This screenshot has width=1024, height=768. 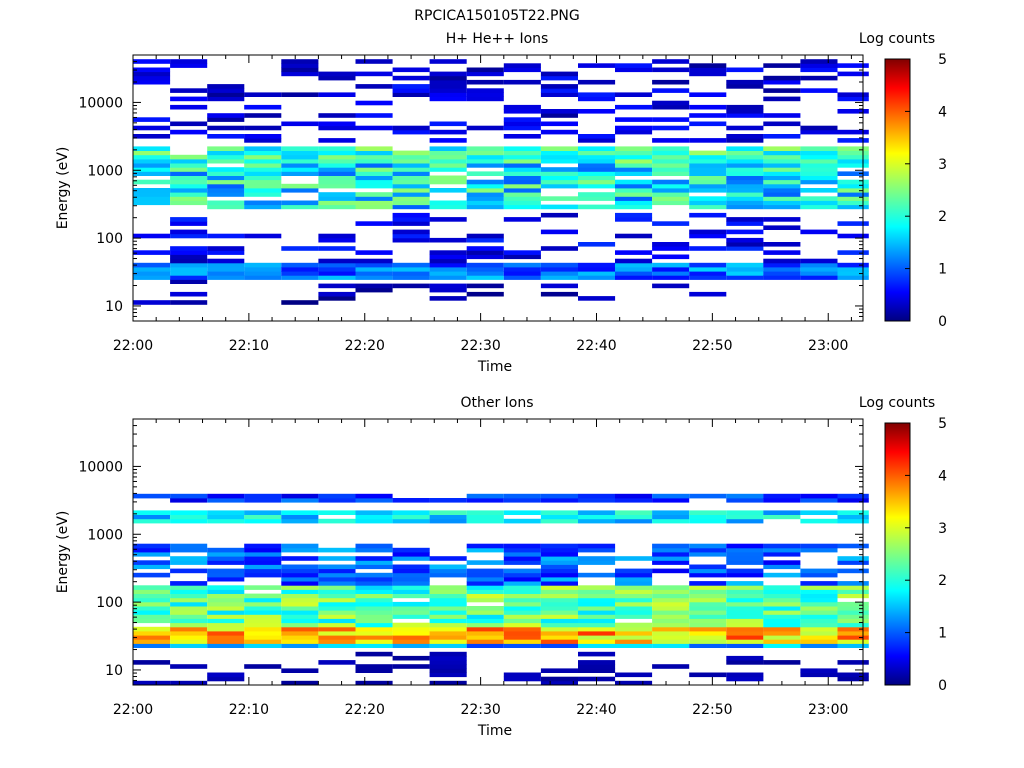 I want to click on x-tick-label: 22:30, so click(x=480, y=346).